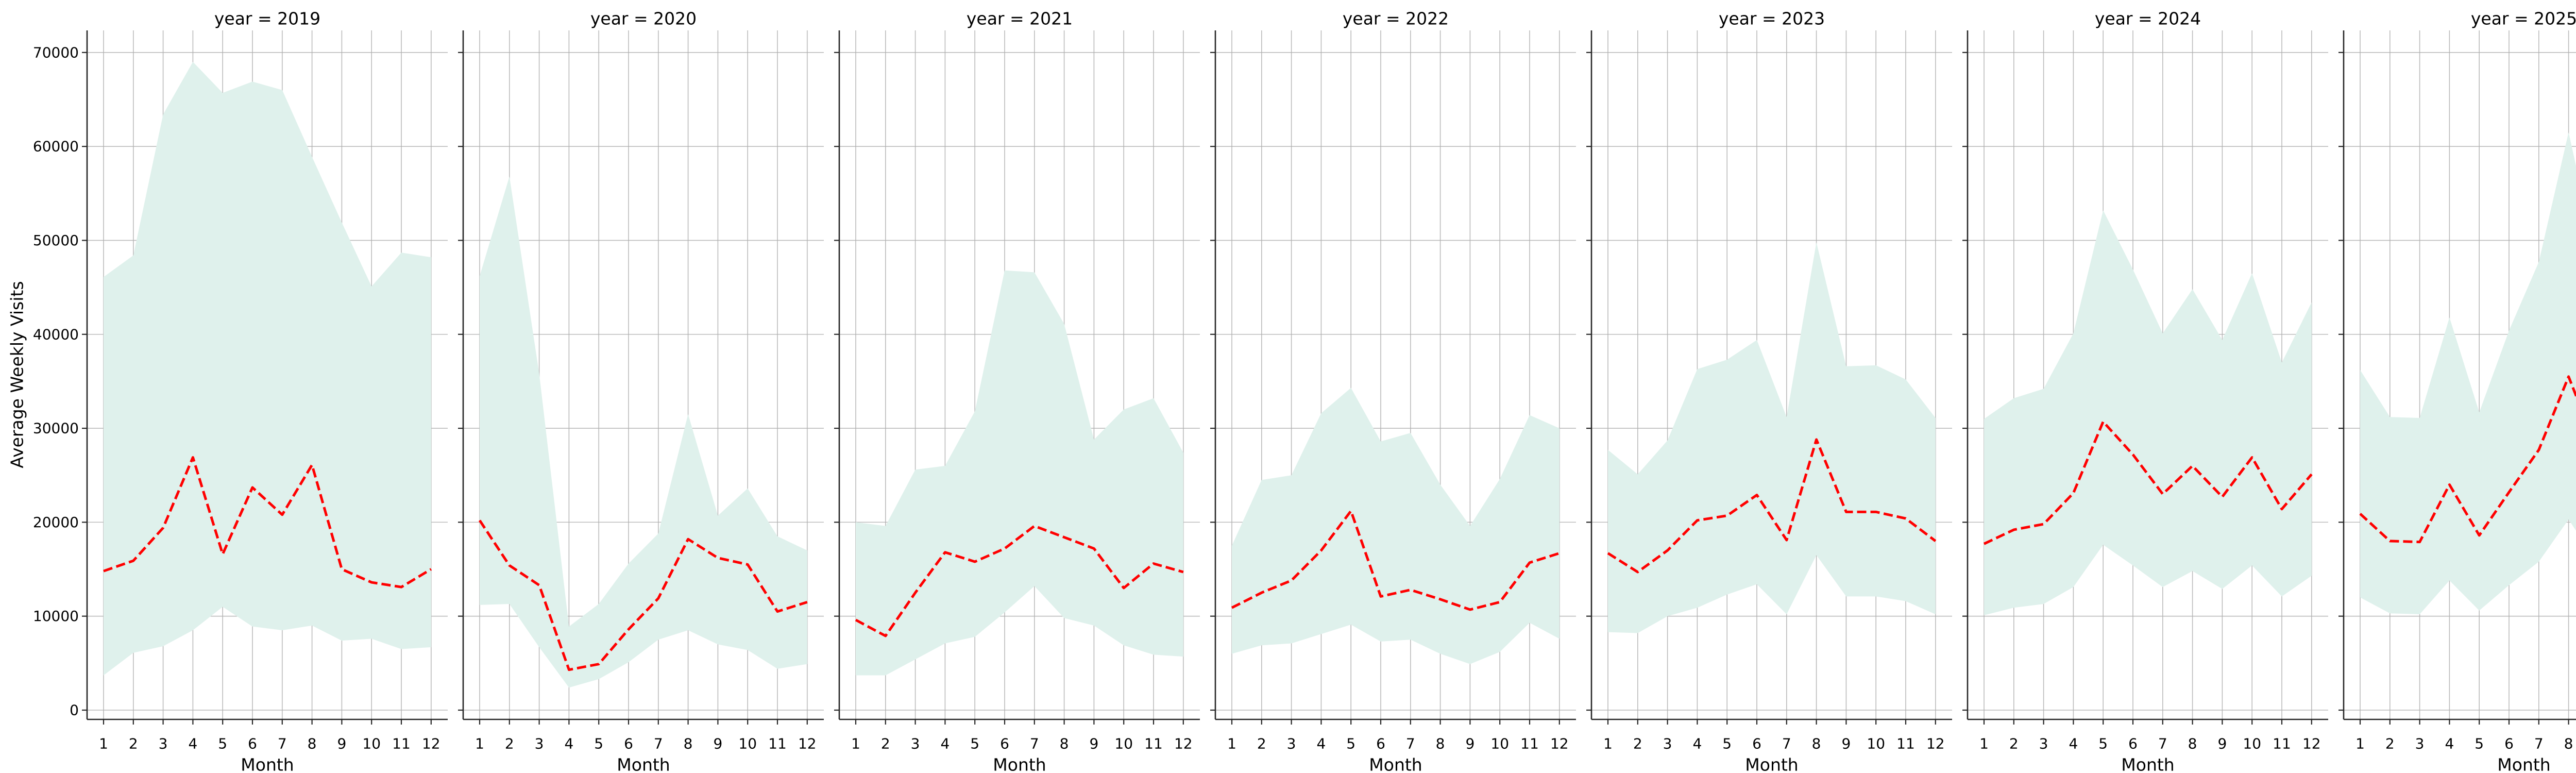  Describe the element at coordinates (56, 522) in the screenshot. I see `y-tick-label: 20000` at that location.